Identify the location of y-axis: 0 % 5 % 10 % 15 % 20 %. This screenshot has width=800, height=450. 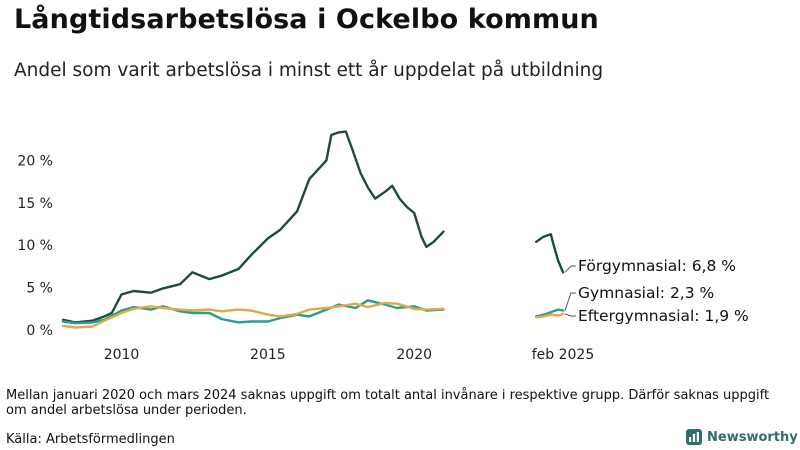
(35, 246).